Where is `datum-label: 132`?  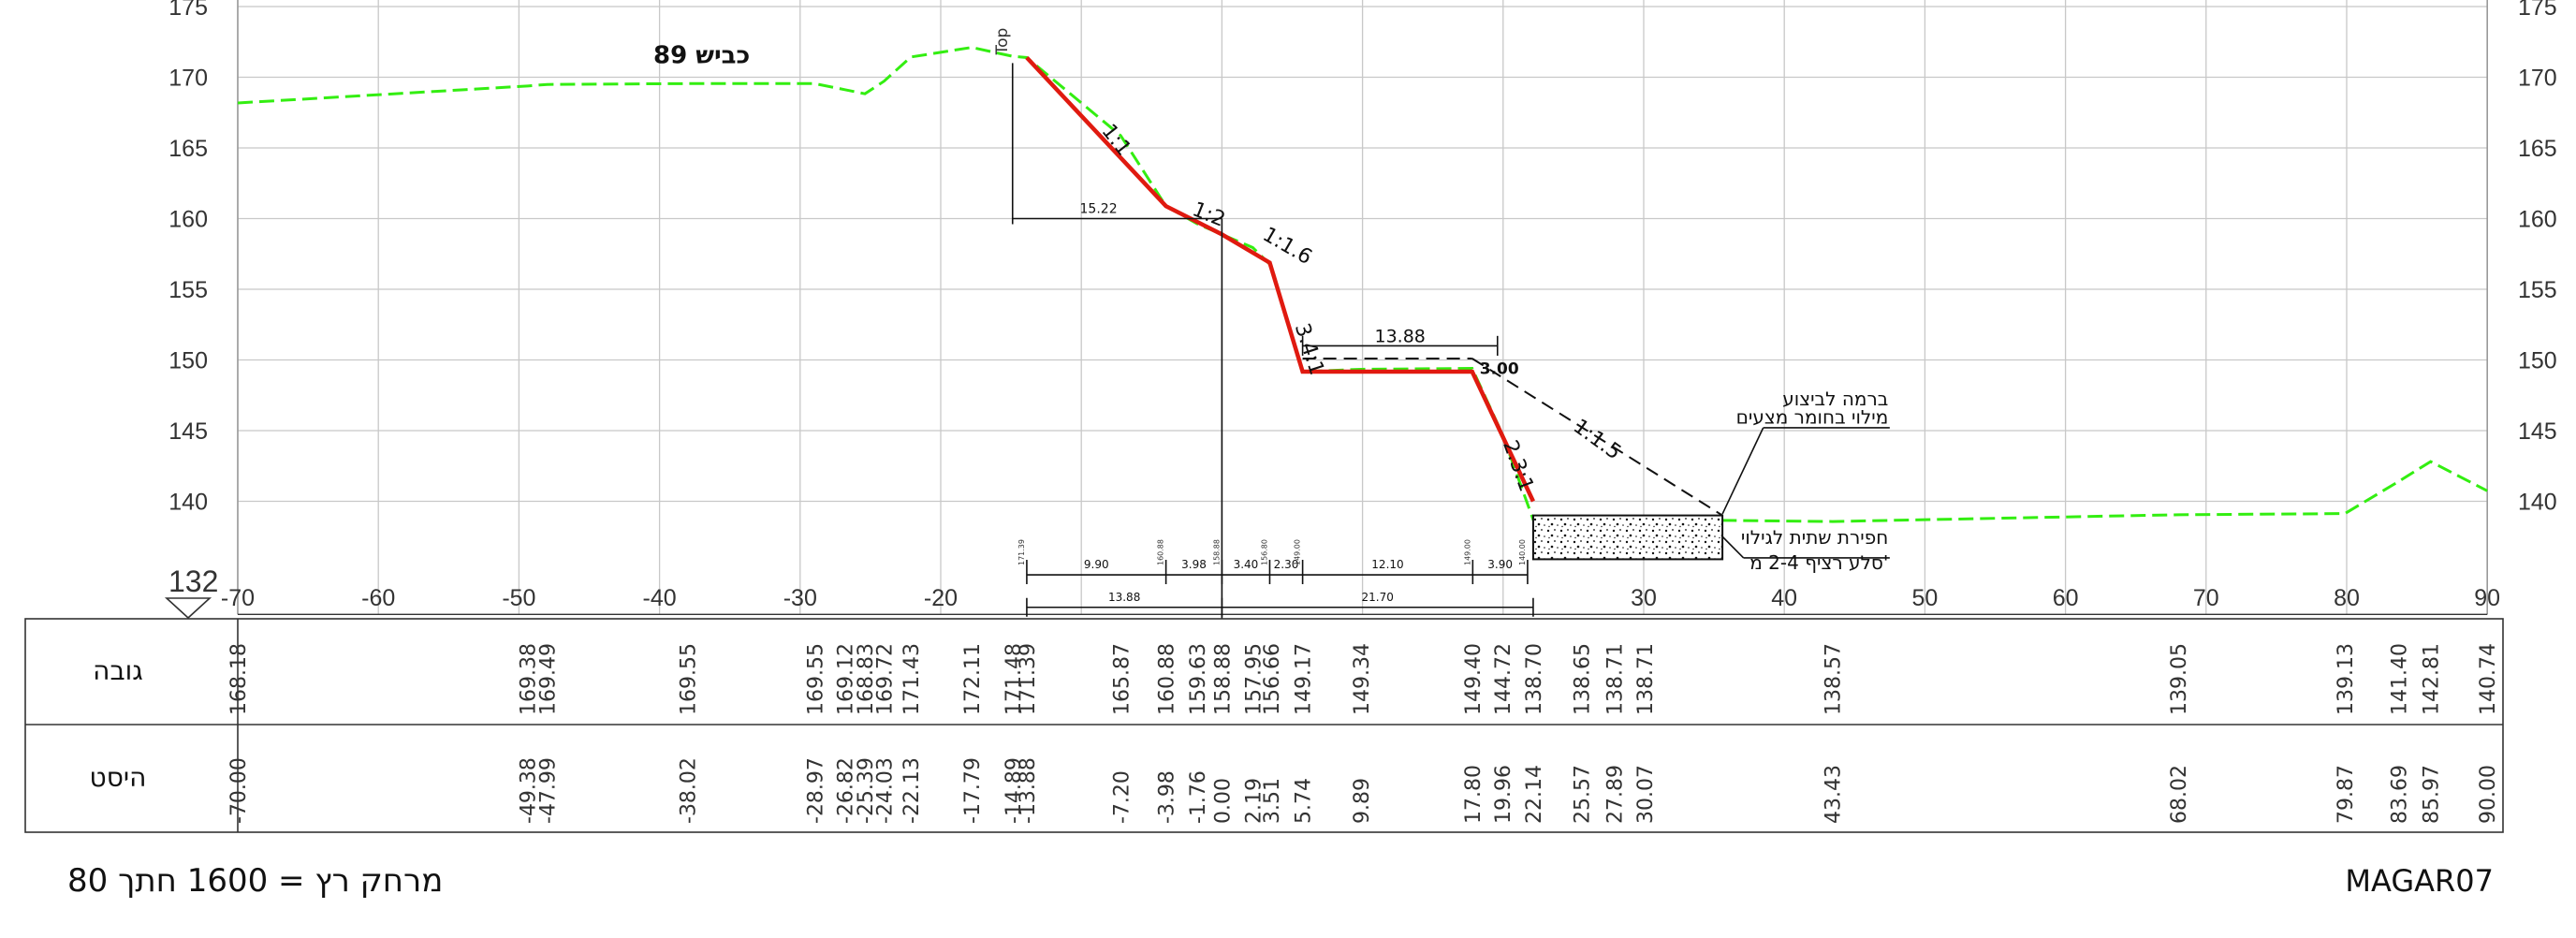 datum-label: 132 is located at coordinates (193, 581).